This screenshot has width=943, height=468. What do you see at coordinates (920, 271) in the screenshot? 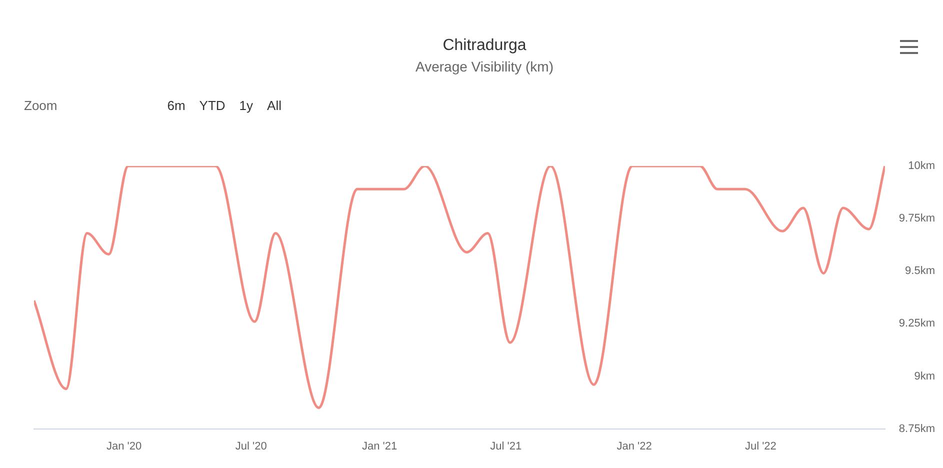
I see `y-tick-label: 9.5km` at bounding box center [920, 271].